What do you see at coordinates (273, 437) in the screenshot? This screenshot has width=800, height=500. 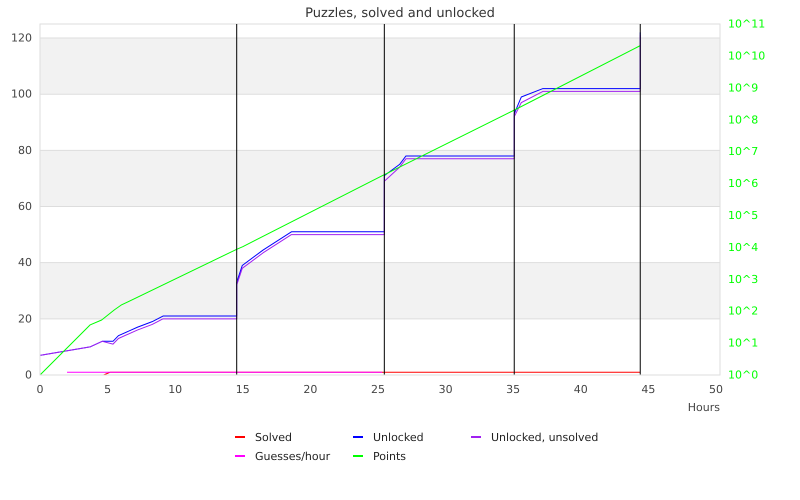 I see `legend-label: Solved` at bounding box center [273, 437].